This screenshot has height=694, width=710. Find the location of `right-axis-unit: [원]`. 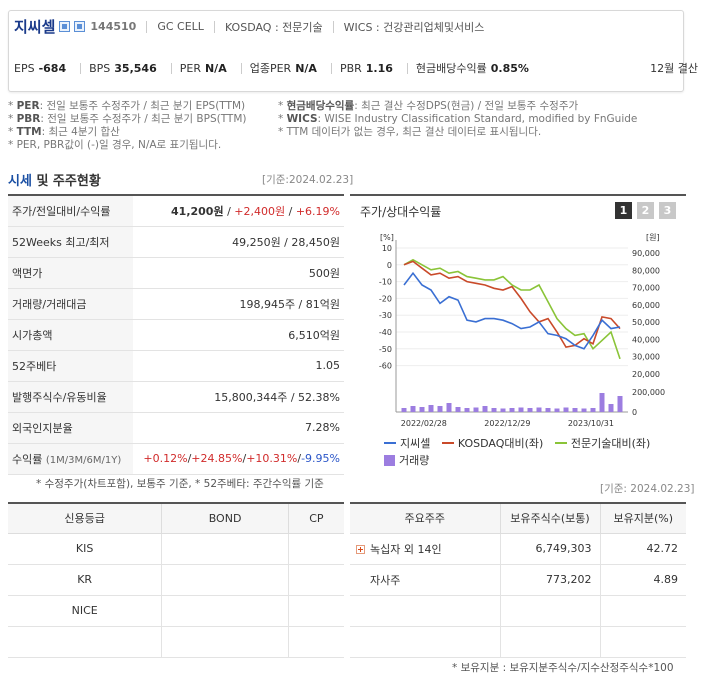

right-axis-unit: [원] is located at coordinates (653, 237).